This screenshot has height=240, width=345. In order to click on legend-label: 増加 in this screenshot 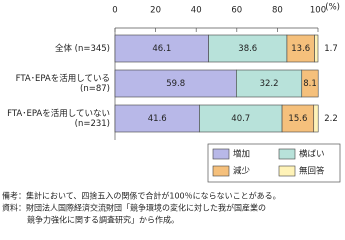, I will do `click(241, 154)`.